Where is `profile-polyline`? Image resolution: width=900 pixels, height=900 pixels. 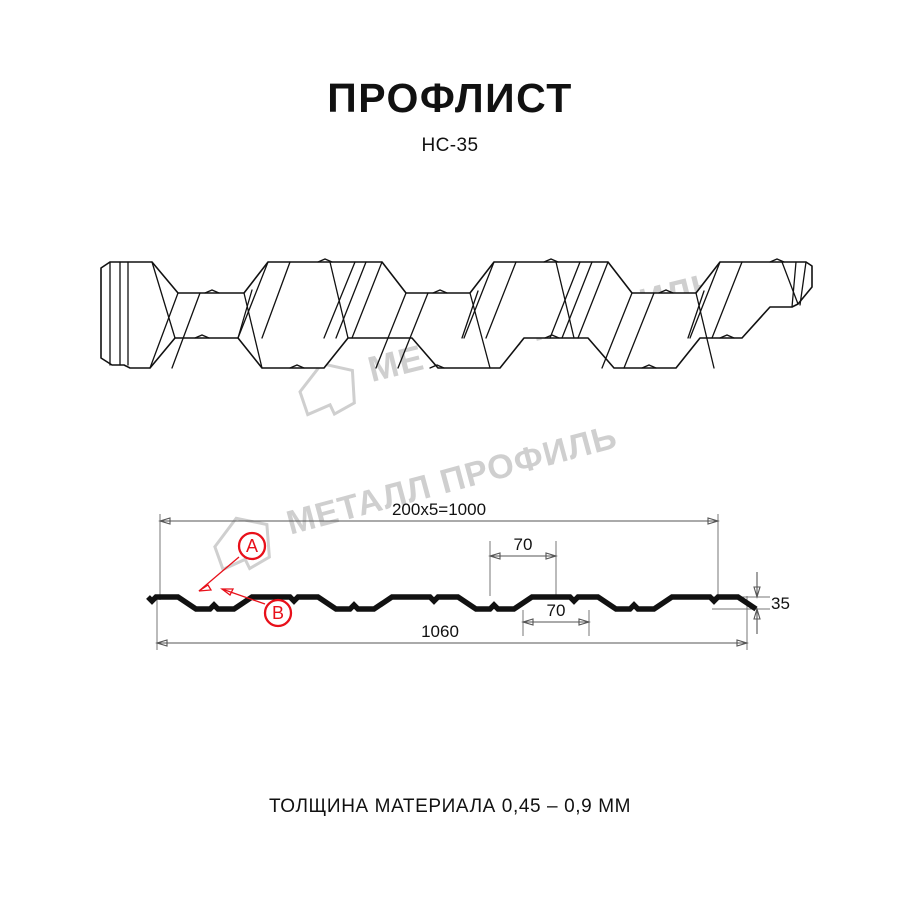 profile-polyline is located at coordinates (452, 603).